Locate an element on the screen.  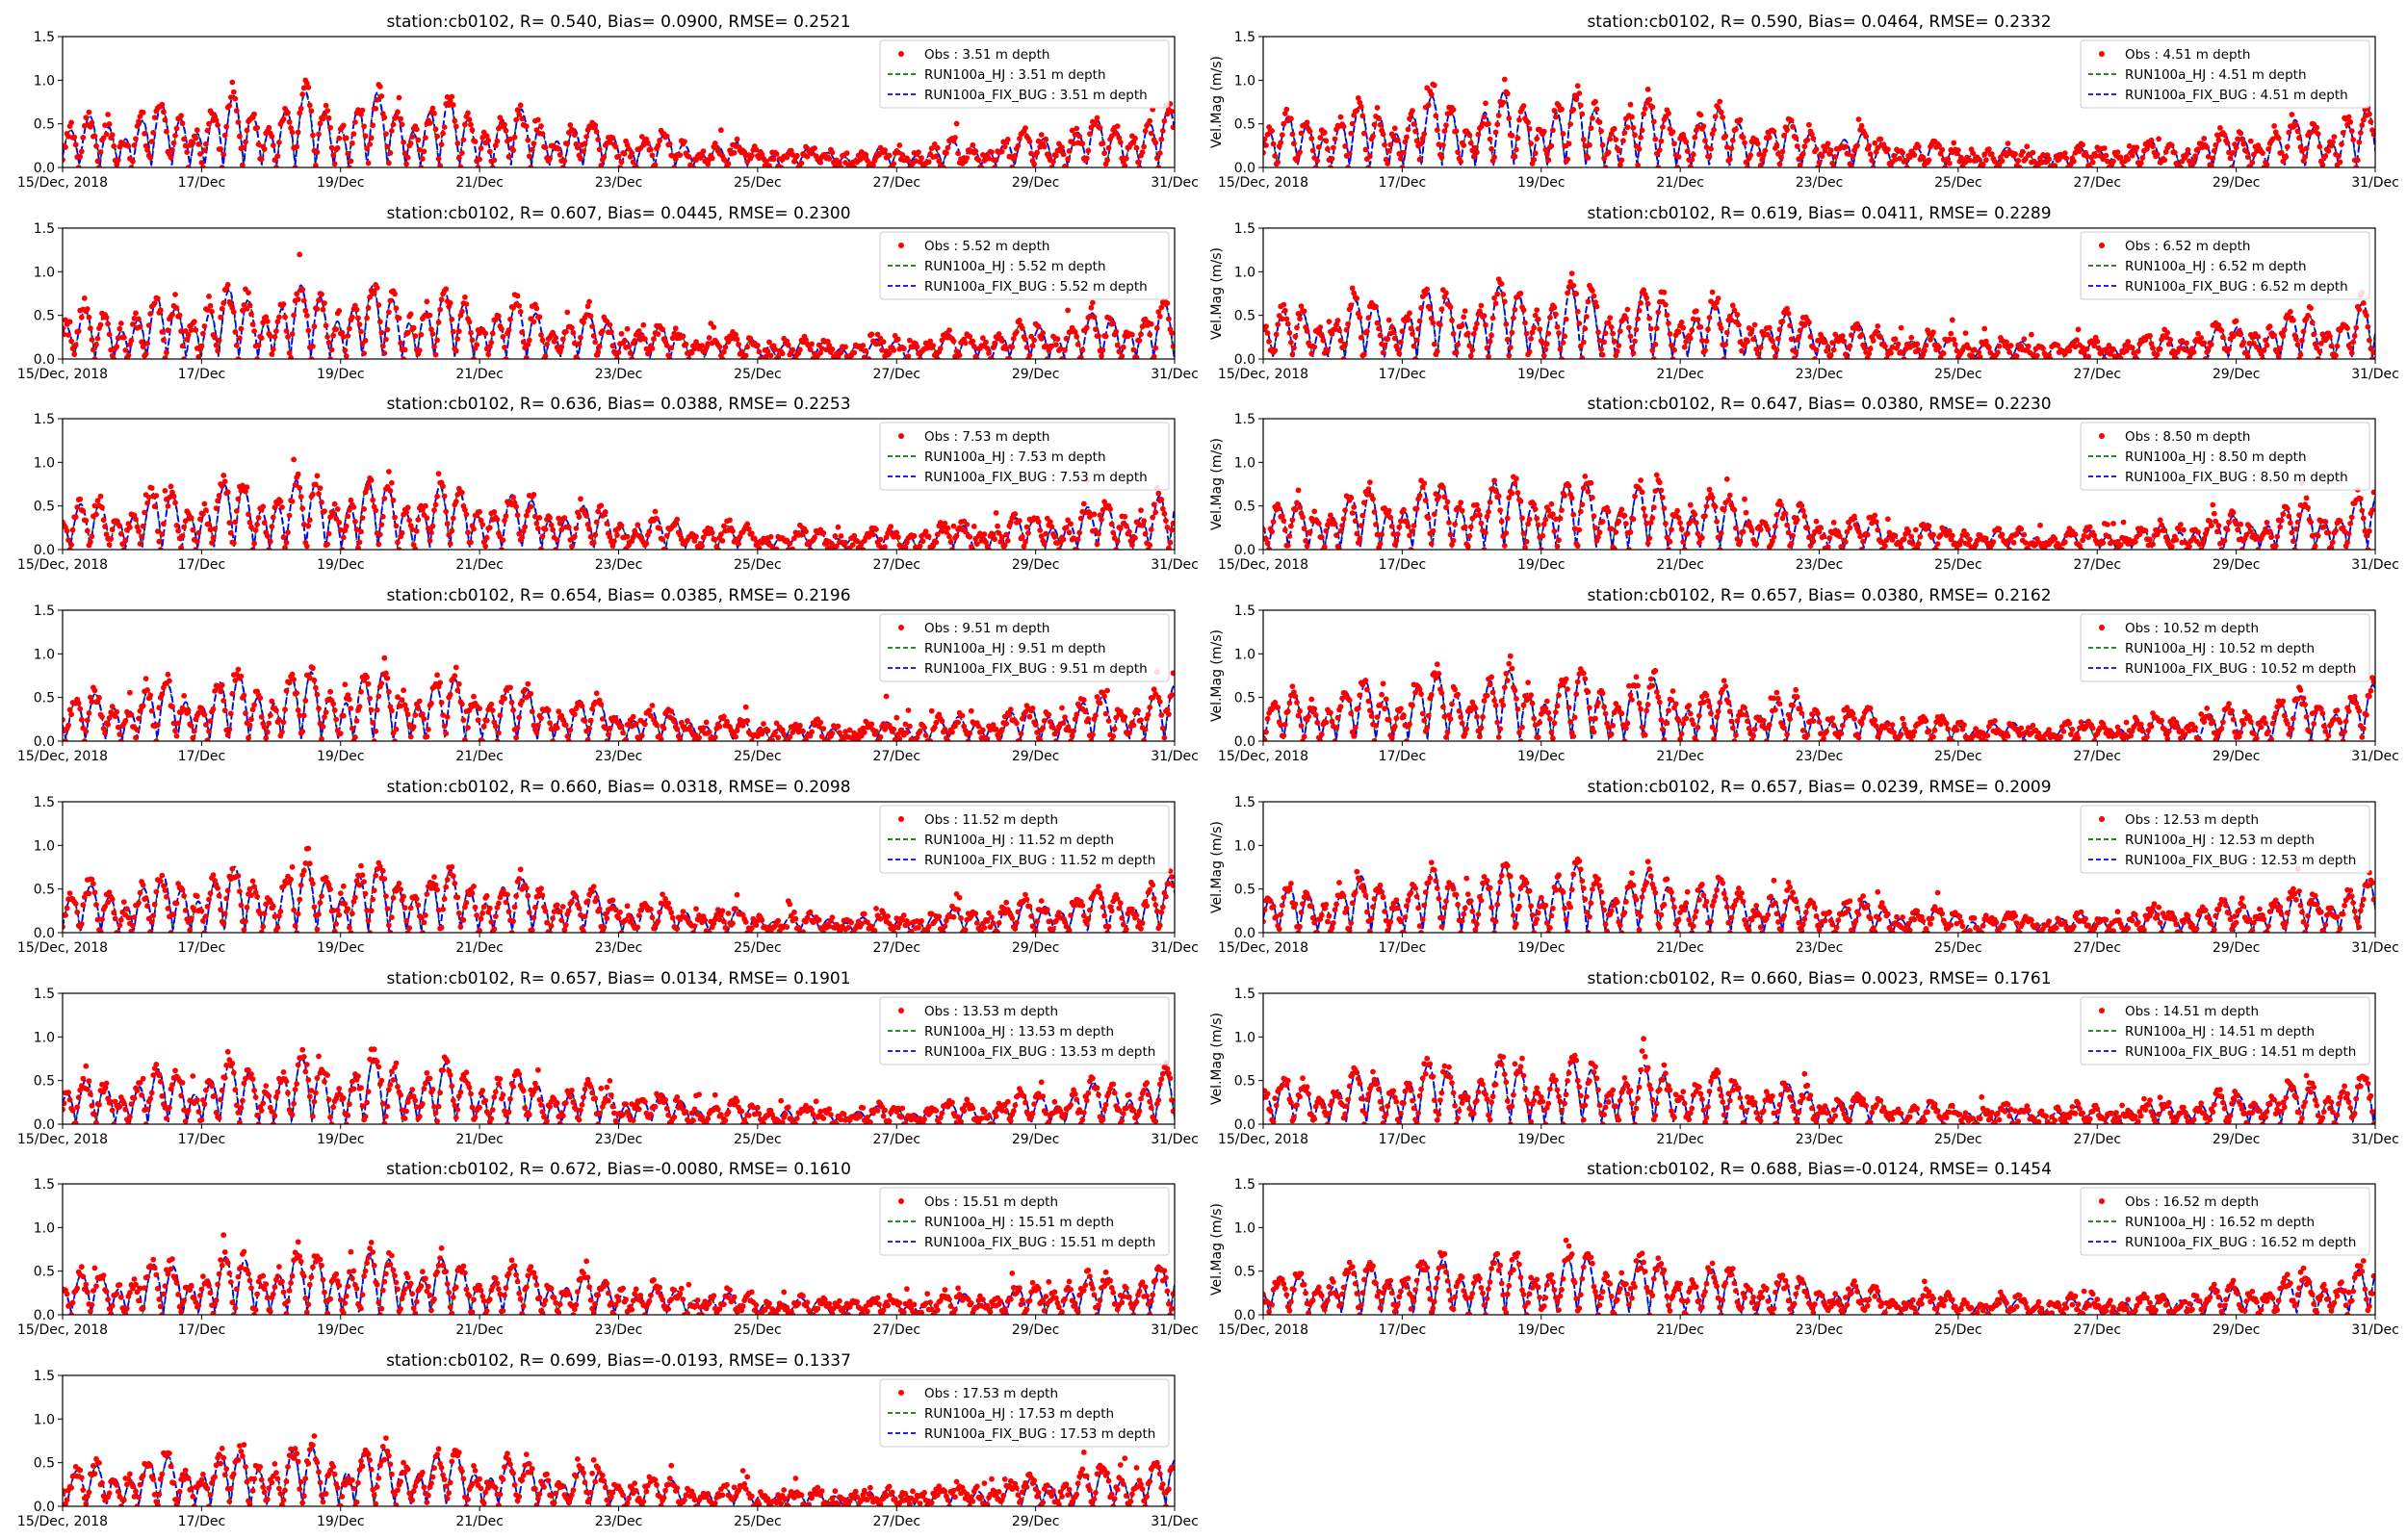
legend-entry: RUN100a_FIX_BUG : 5.52 m depth is located at coordinates (1036, 287).